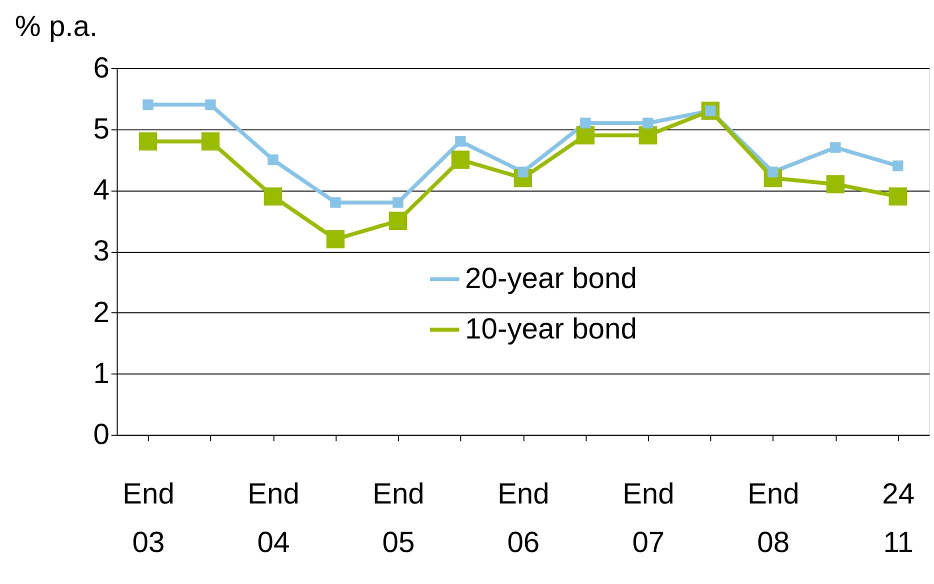 Image resolution: width=934 pixels, height=584 pixels. Describe the element at coordinates (101, 190) in the screenshot. I see `y-tick-label: 4` at that location.